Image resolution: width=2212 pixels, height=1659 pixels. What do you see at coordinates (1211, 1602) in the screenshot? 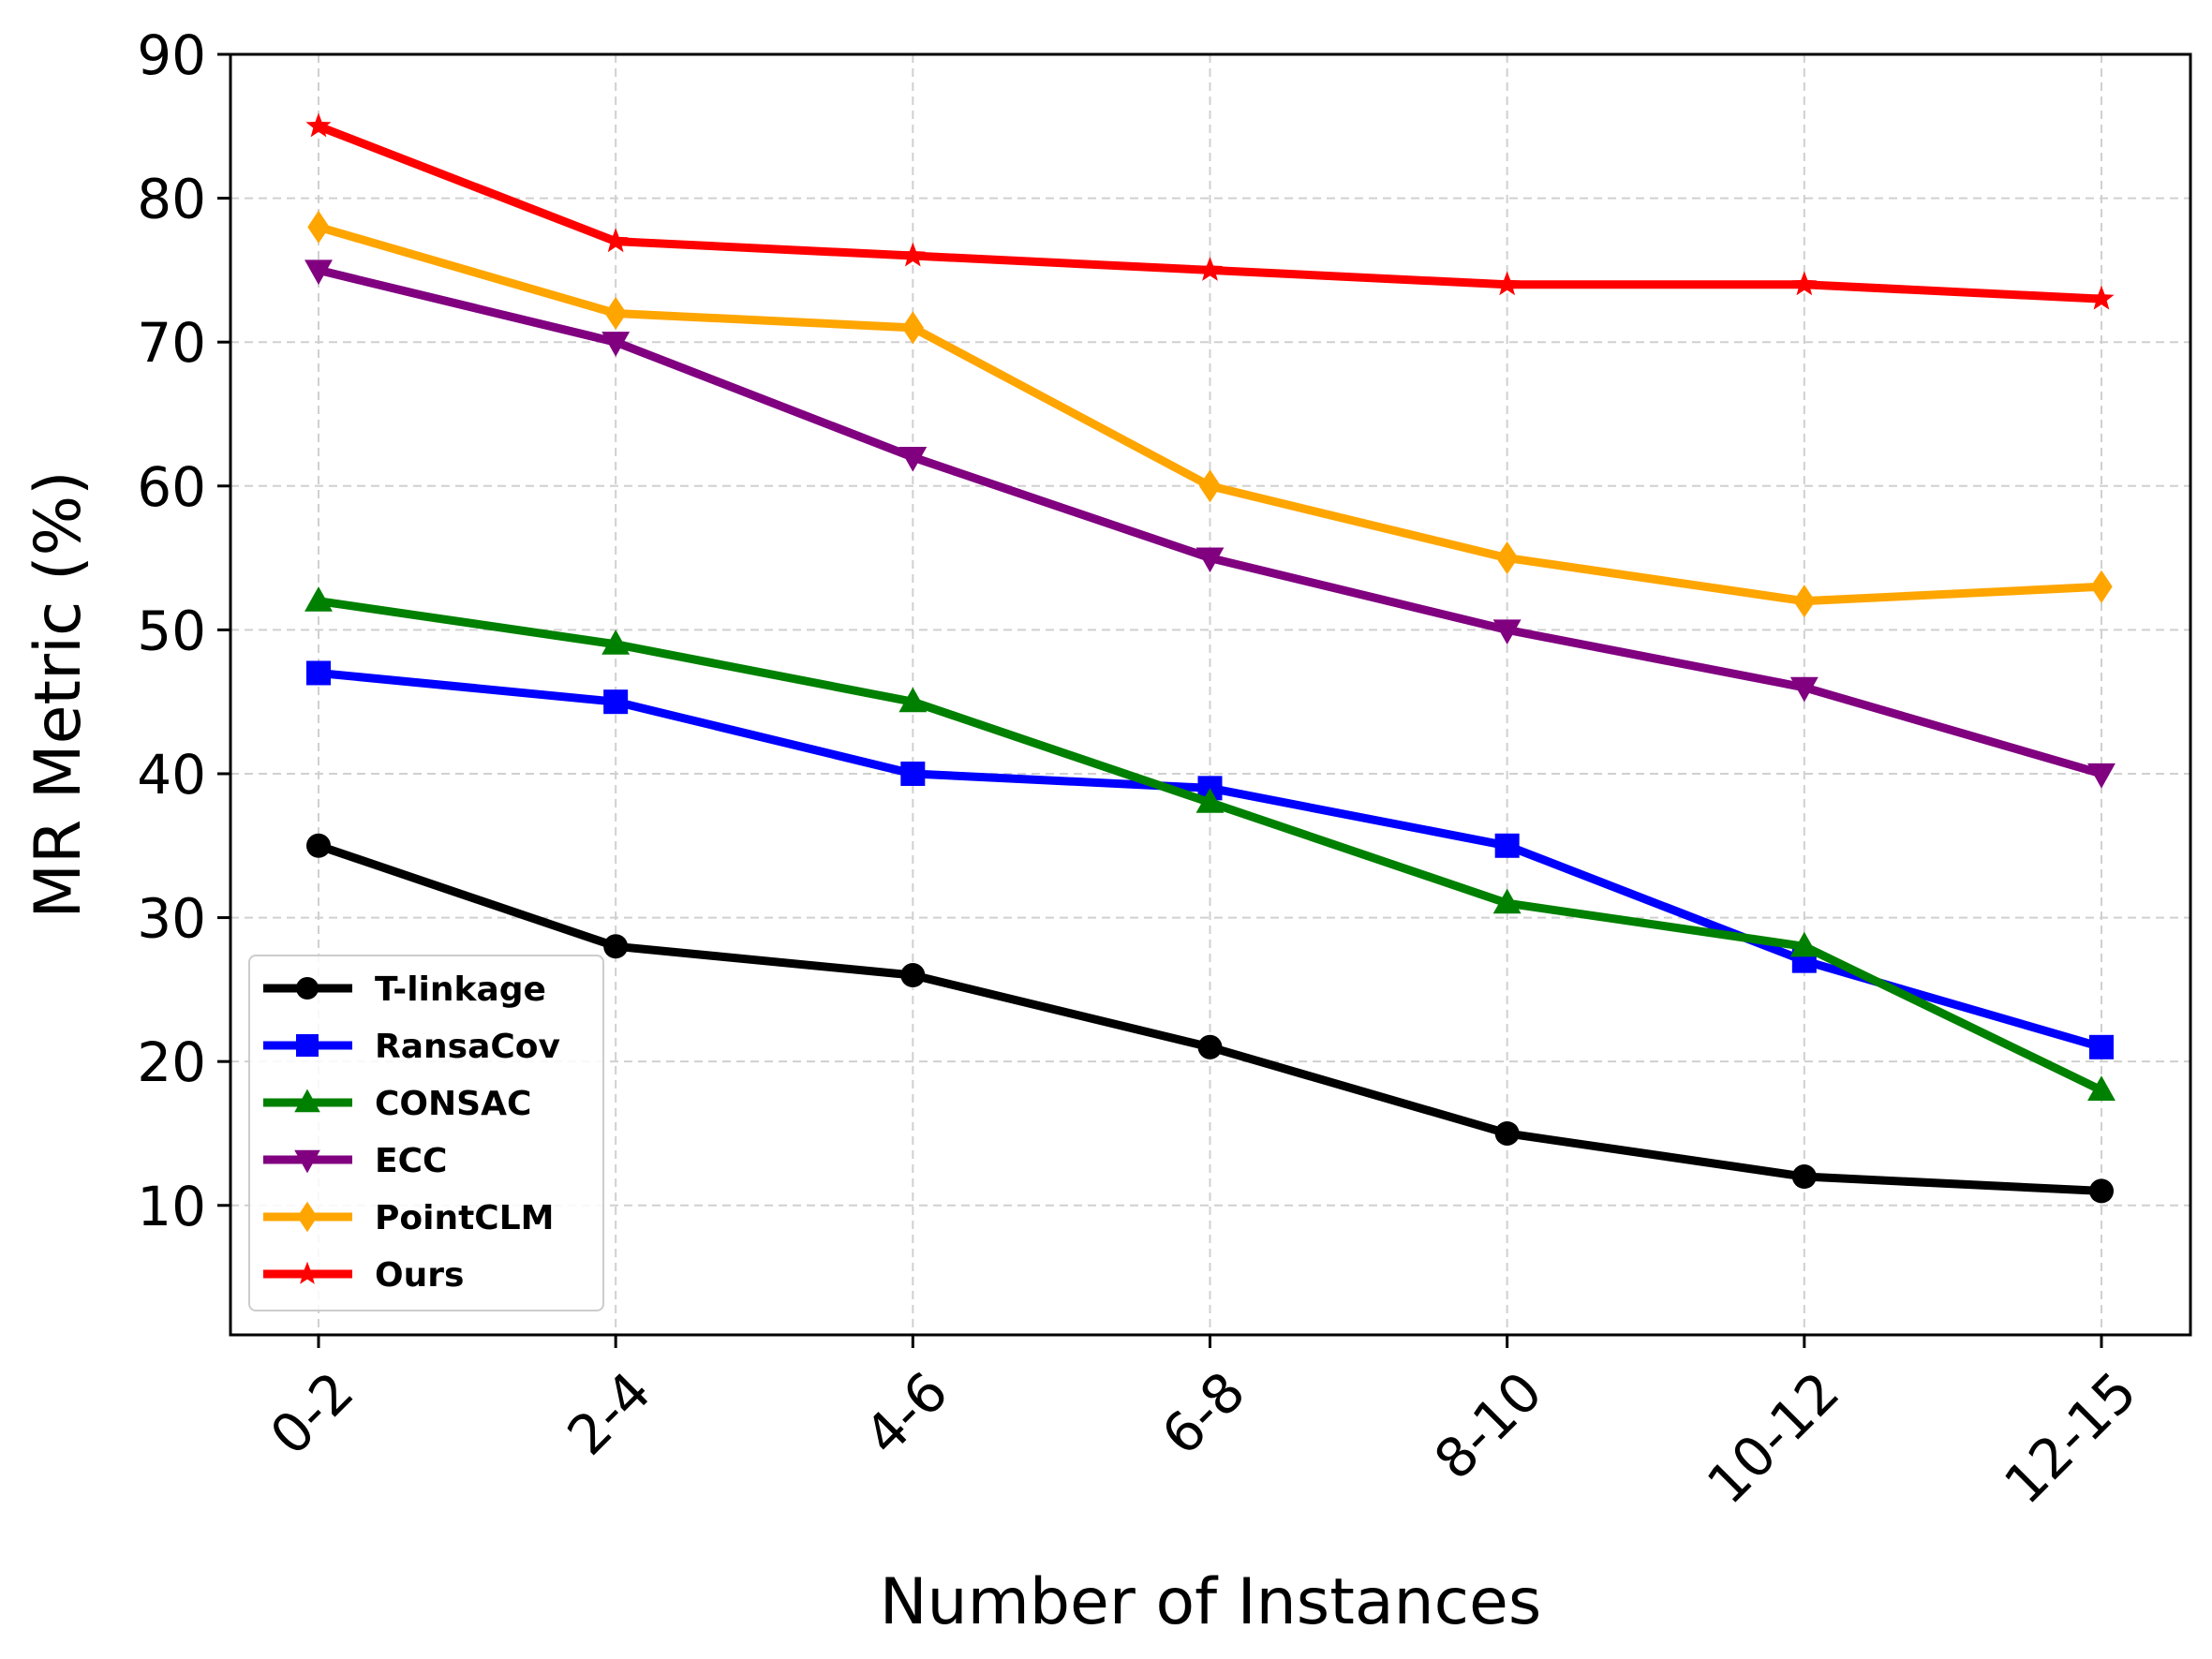
I see `x-axis-label: Number of Instances` at bounding box center [1211, 1602].